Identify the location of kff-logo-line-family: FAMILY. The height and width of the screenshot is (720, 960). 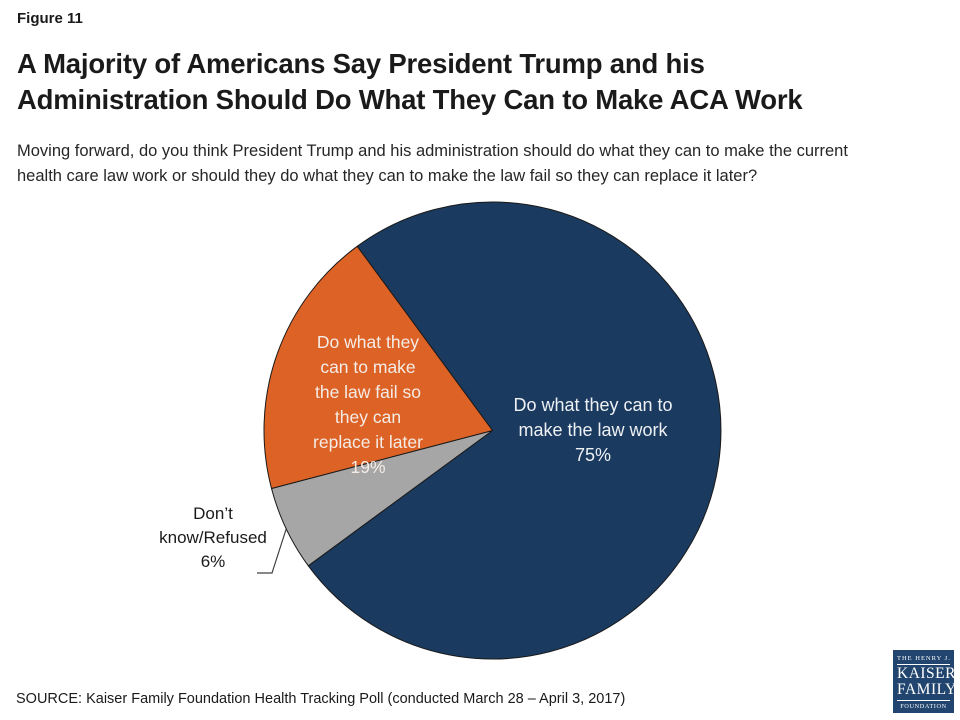
(927, 689).